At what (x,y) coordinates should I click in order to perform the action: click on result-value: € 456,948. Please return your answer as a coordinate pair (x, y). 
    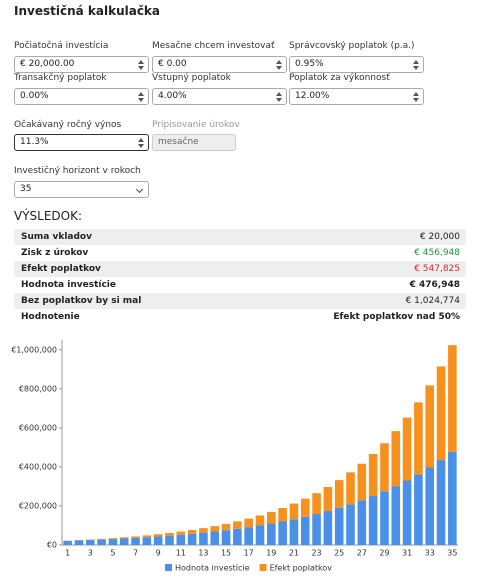
    Looking at the image, I should click on (437, 253).